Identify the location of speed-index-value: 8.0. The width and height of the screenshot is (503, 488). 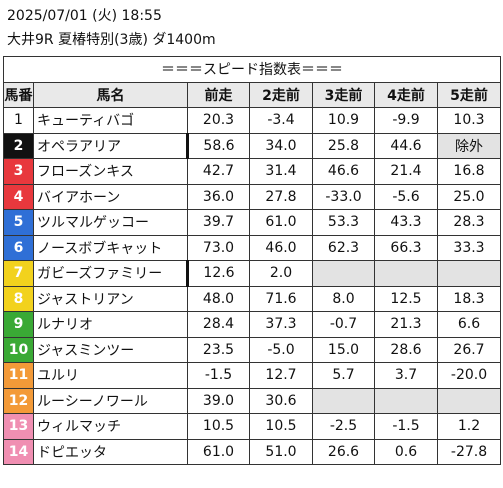
(343, 298).